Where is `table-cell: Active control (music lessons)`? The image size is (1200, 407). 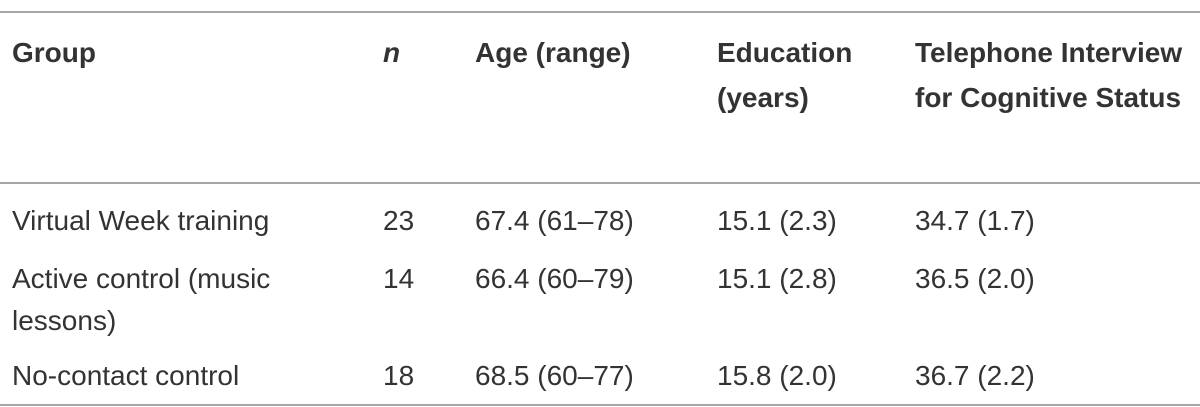
table-cell: Active control (music lessons) is located at coordinates (141, 299).